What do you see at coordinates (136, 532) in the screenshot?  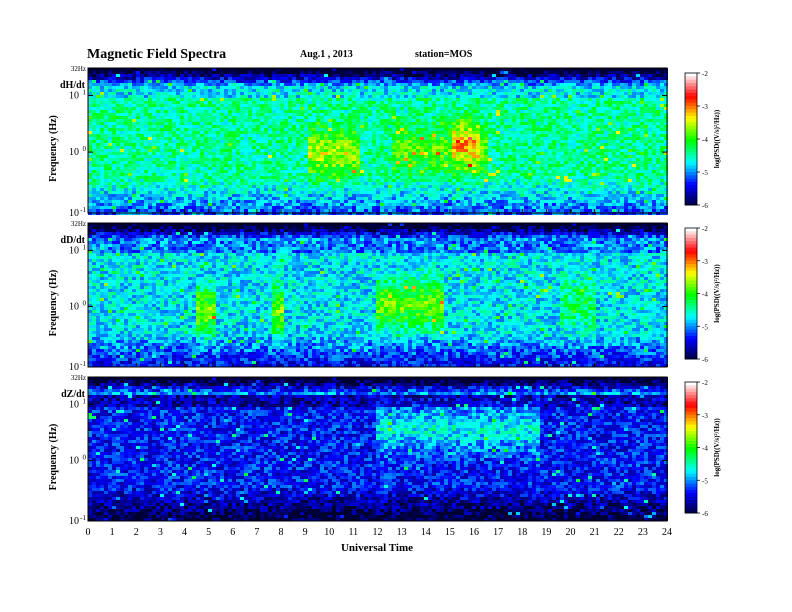 I see `x-tick-label: 2` at bounding box center [136, 532].